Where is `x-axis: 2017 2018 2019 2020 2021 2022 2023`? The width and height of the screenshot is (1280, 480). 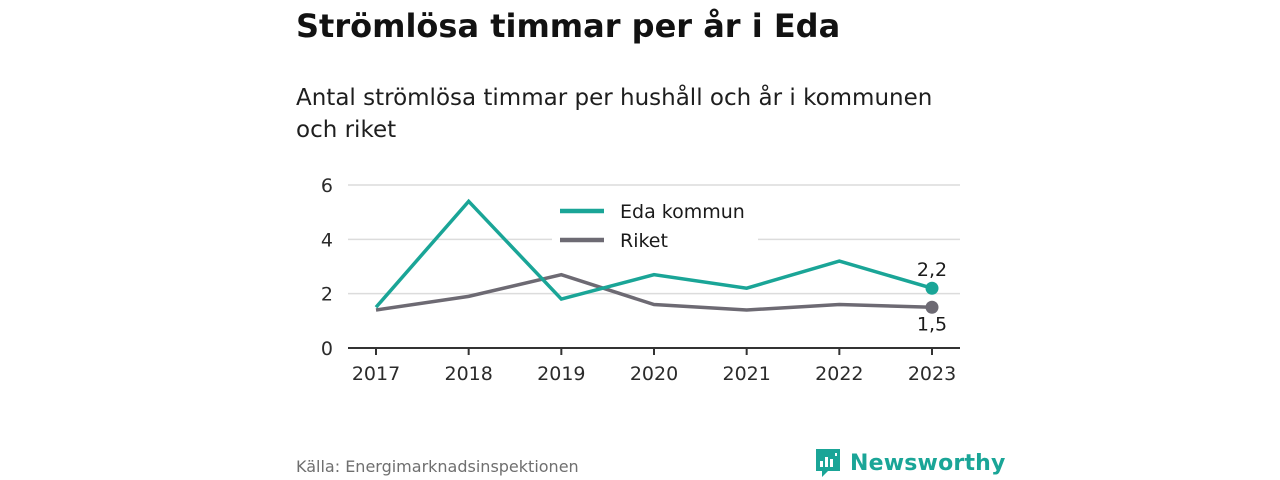 x-axis: 2017 2018 2019 2020 2021 2022 2023 is located at coordinates (654, 366).